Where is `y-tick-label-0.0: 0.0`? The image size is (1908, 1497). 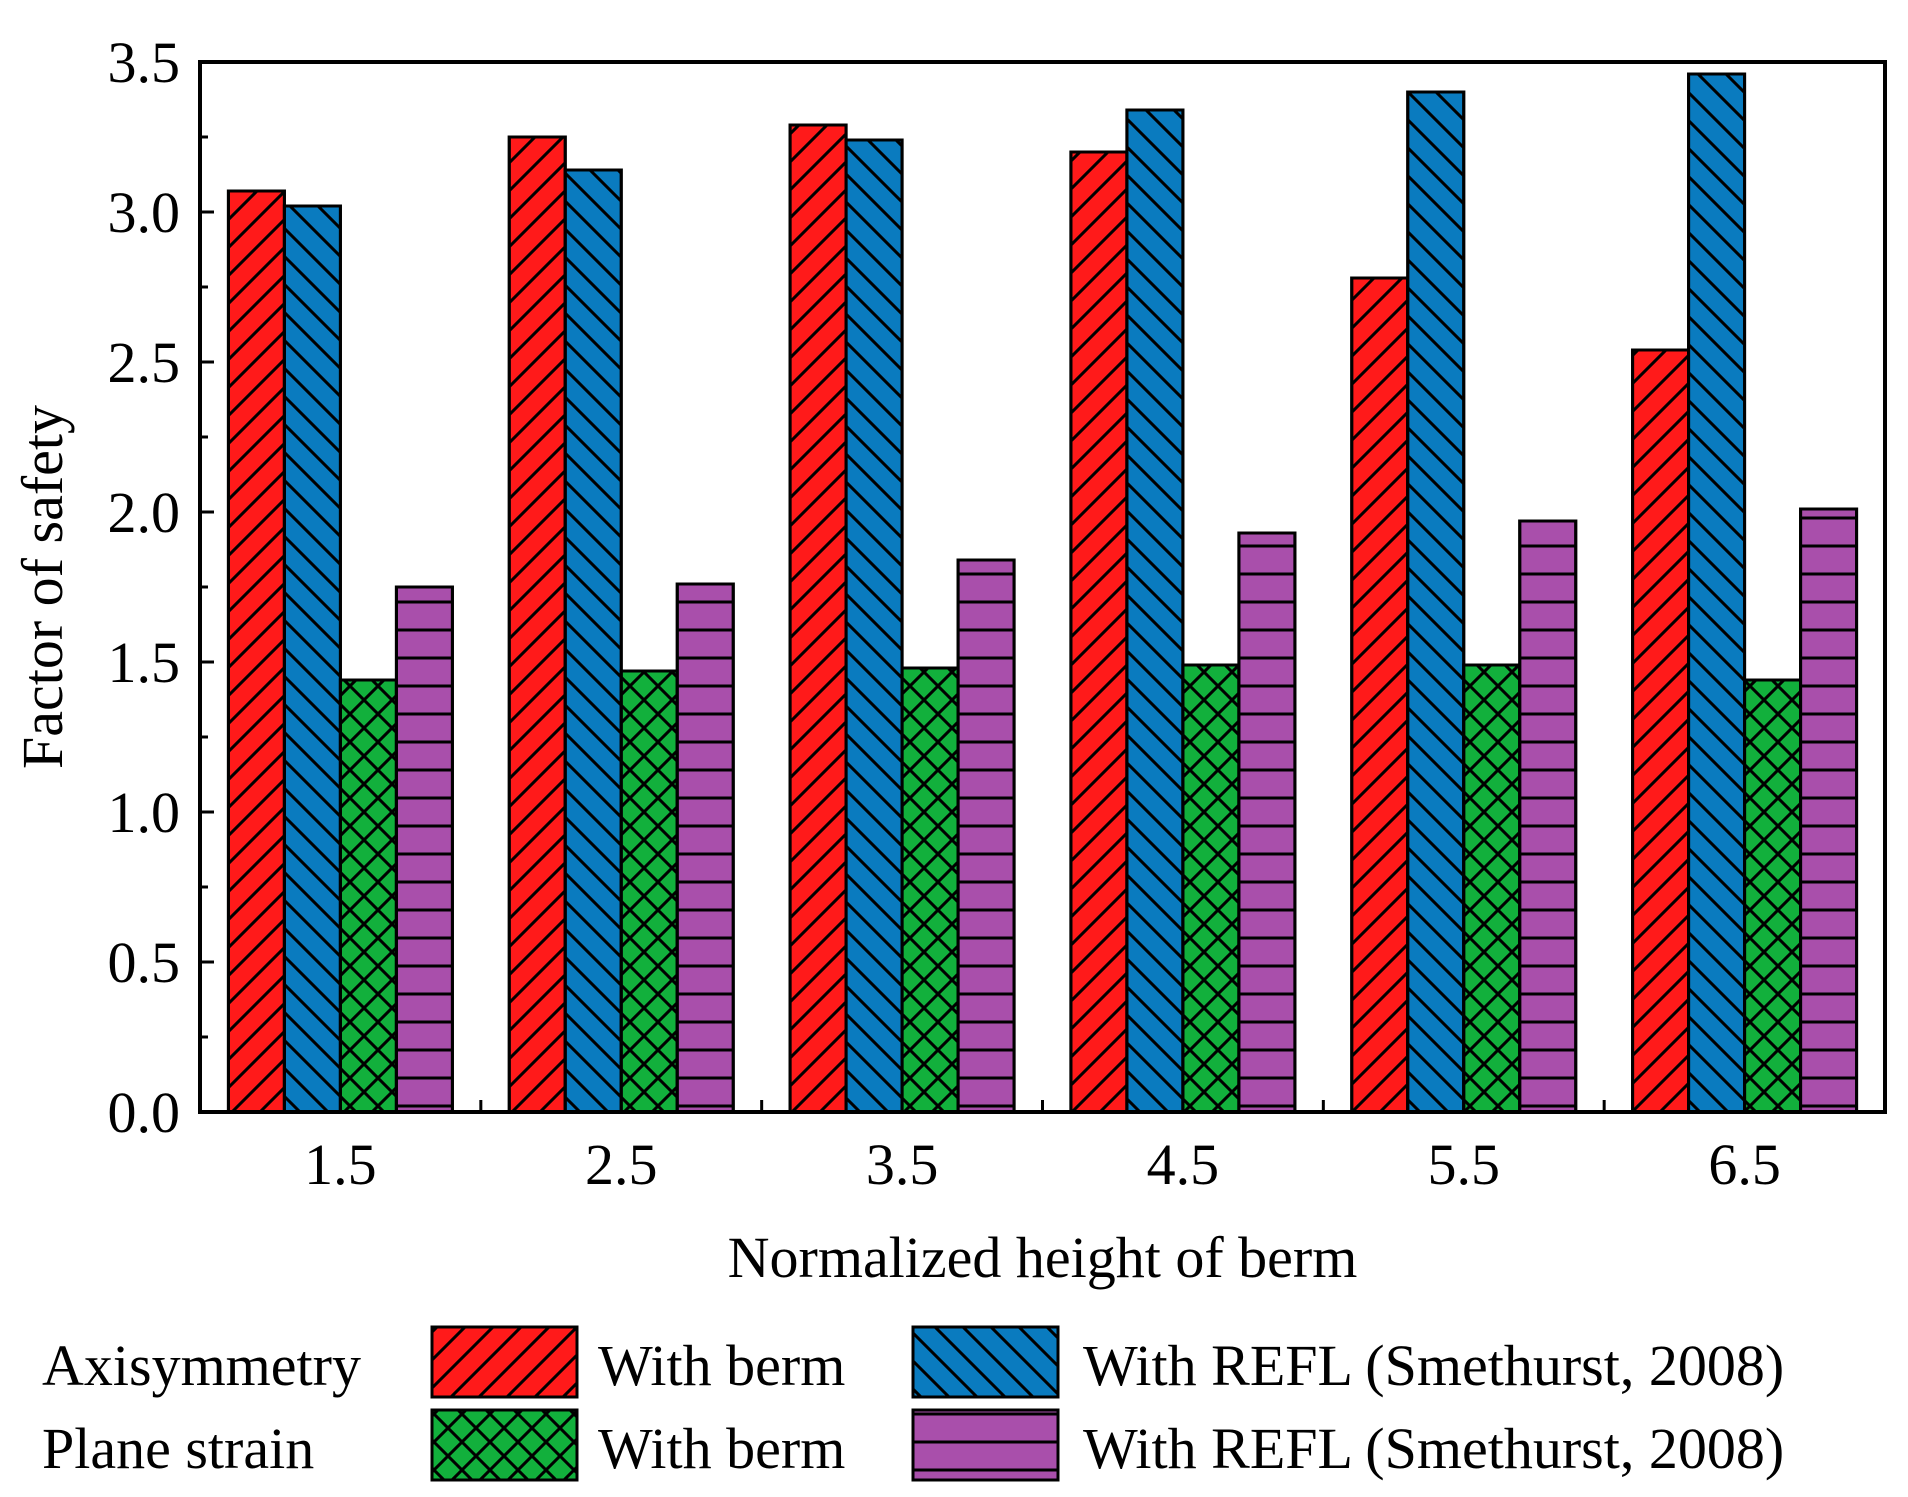 y-tick-label-0.0: 0.0 is located at coordinates (144, 1112).